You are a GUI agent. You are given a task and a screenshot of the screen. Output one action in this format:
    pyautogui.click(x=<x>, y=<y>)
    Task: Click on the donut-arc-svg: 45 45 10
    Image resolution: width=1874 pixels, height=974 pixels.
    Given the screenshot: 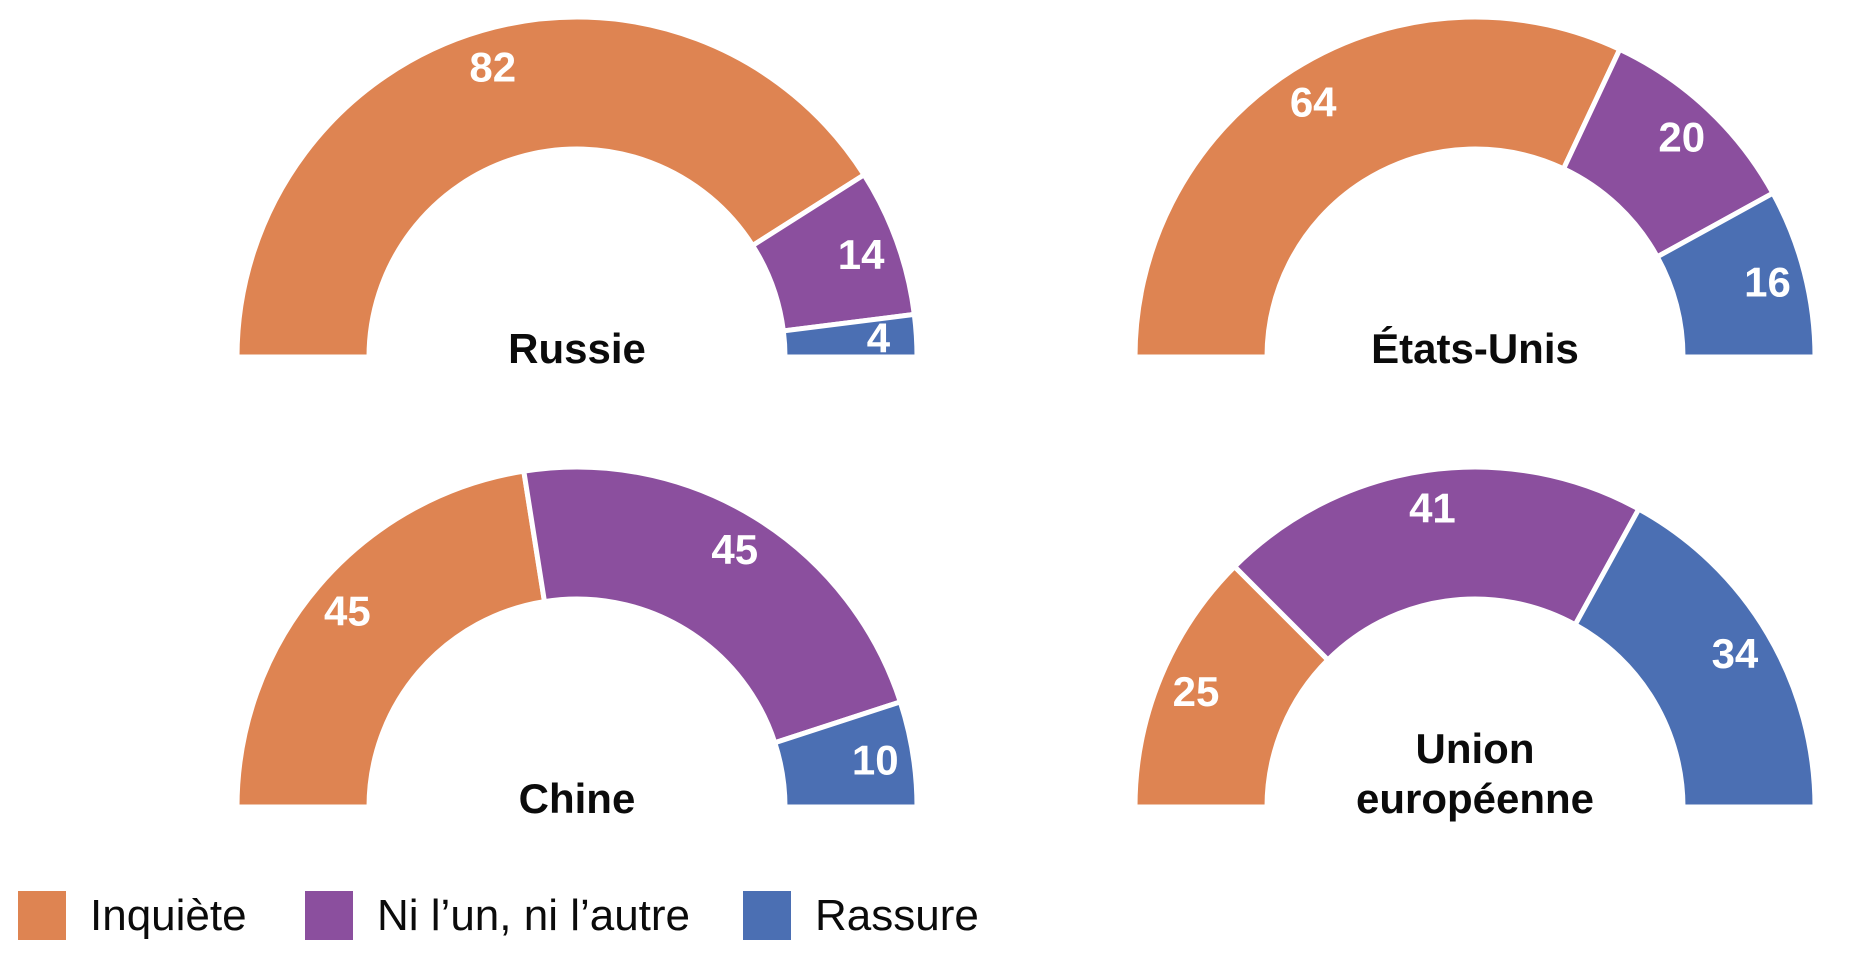 What is the action you would take?
    pyautogui.click(x=577, y=637)
    